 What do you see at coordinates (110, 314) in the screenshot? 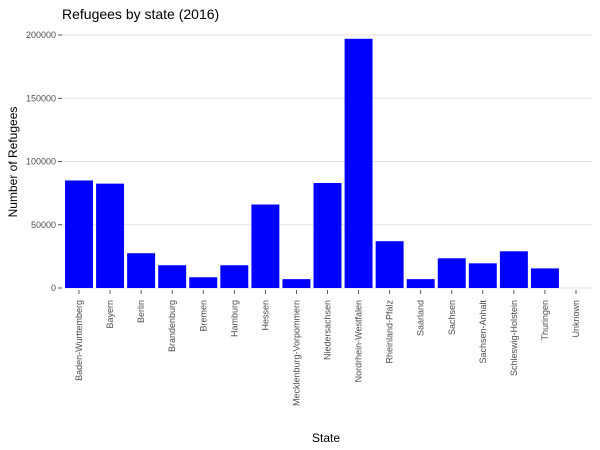
I see `x-tick-label: Bayern` at bounding box center [110, 314].